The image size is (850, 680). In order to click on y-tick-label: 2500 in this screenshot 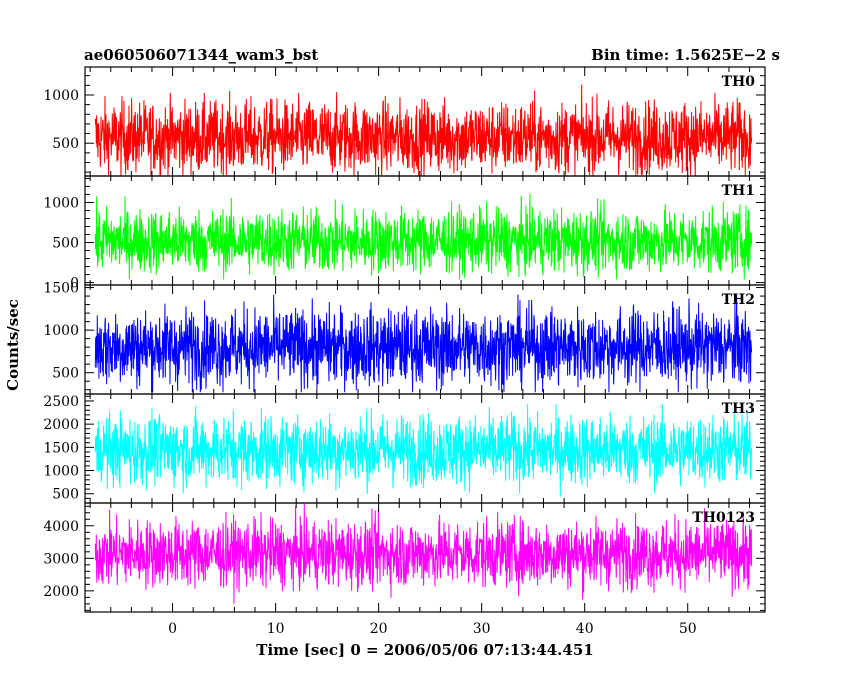, I will do `click(61, 402)`.